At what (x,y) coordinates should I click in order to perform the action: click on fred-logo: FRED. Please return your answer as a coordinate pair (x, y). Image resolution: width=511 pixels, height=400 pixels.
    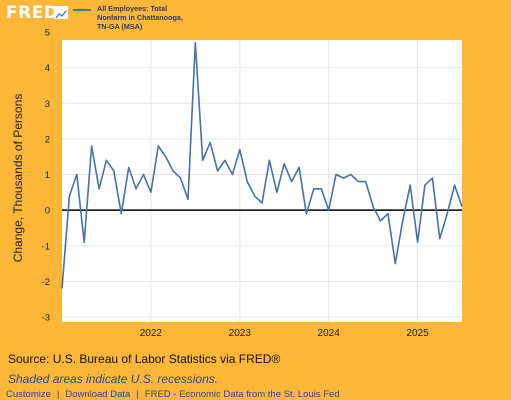
    Looking at the image, I should click on (32, 13).